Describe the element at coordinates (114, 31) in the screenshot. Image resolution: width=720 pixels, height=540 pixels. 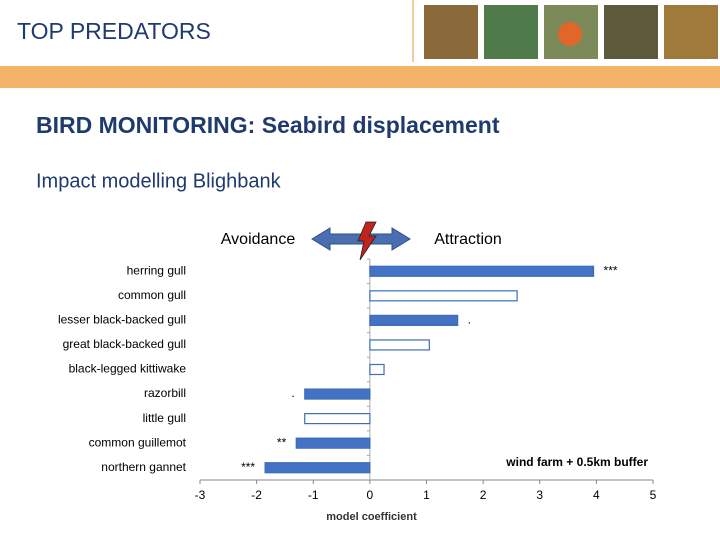
I see `header-title: TOP PREDATORS` at that location.